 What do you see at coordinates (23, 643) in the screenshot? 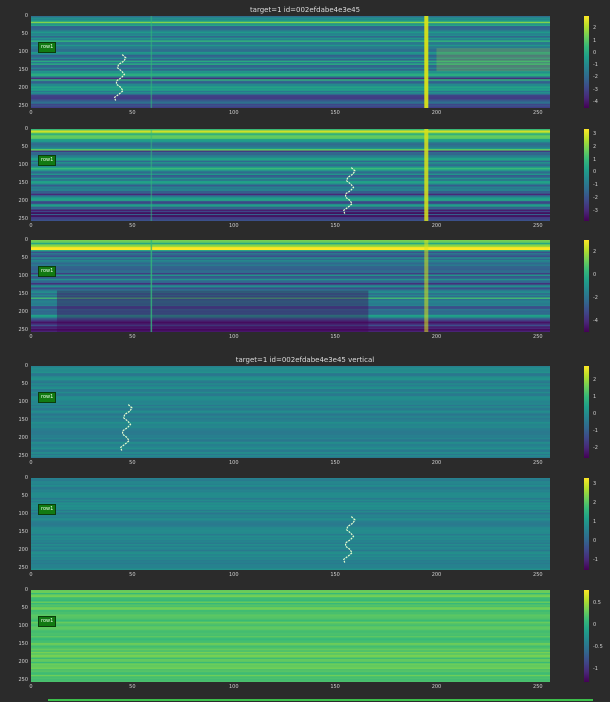
I see `y-tick-label: 150` at bounding box center [23, 643].